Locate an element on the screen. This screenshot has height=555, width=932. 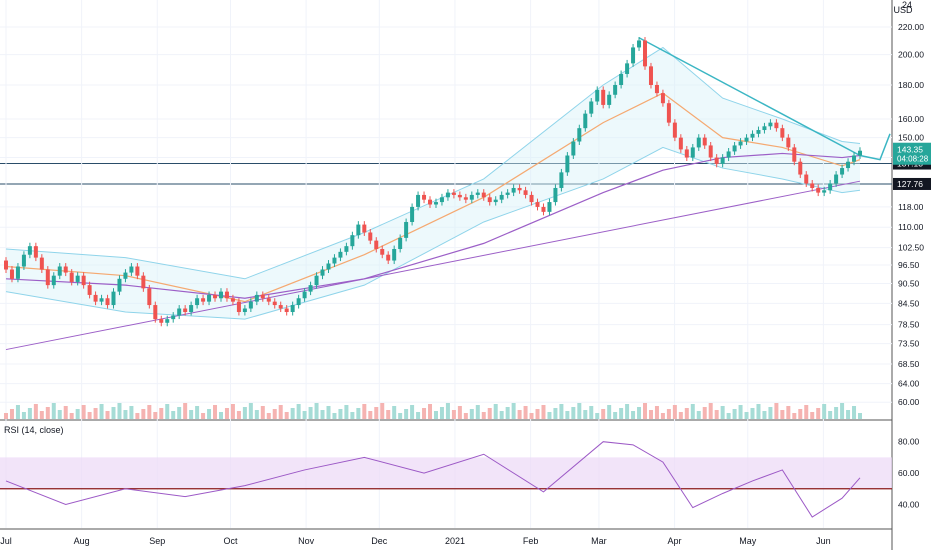
time-tick-label: Apr is located at coordinates (675, 541).